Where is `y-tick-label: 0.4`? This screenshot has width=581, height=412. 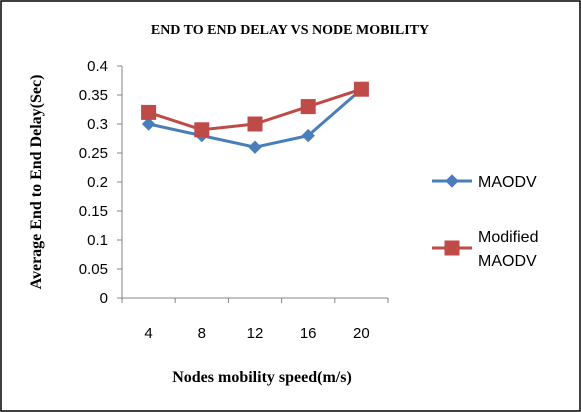
y-tick-label: 0.4 is located at coordinates (97, 66).